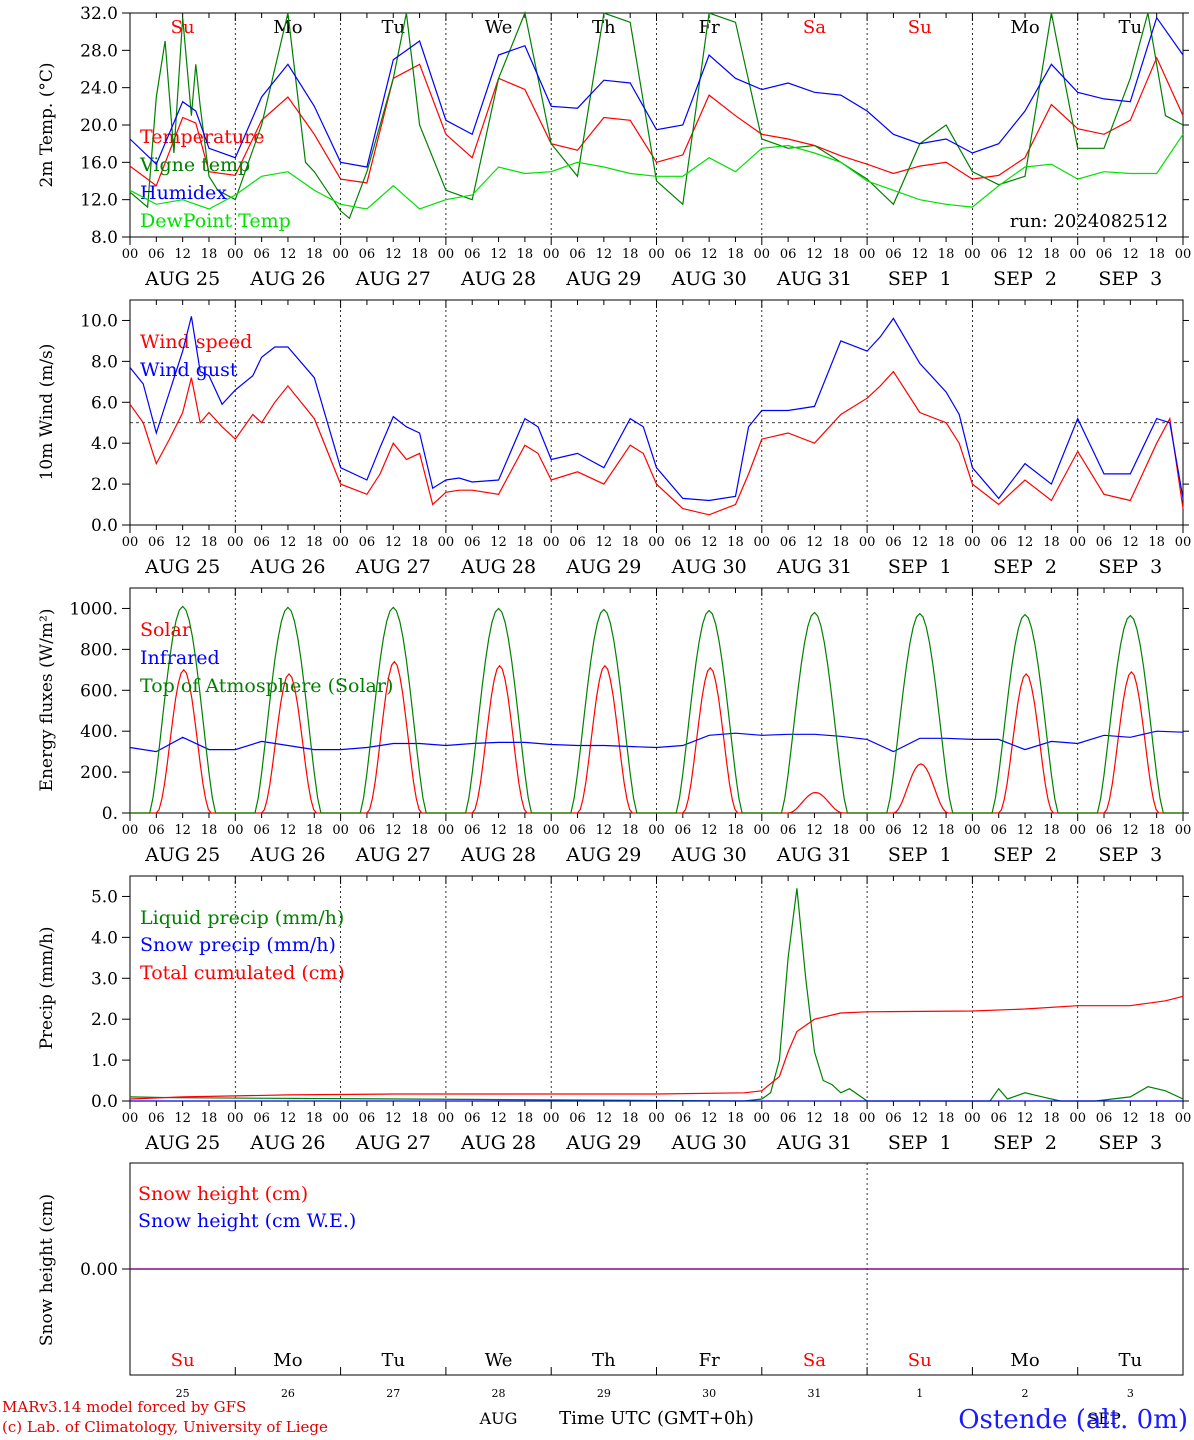 The image size is (1194, 1440). I want to click on date-label: AUG 28, so click(498, 1143).